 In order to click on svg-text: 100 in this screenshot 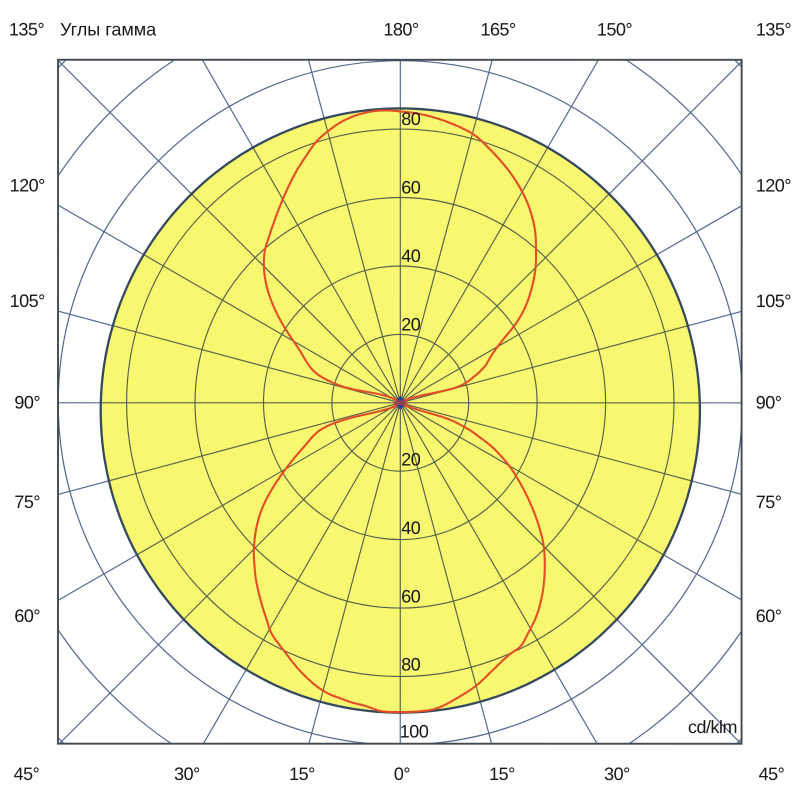, I will do `click(414, 731)`.